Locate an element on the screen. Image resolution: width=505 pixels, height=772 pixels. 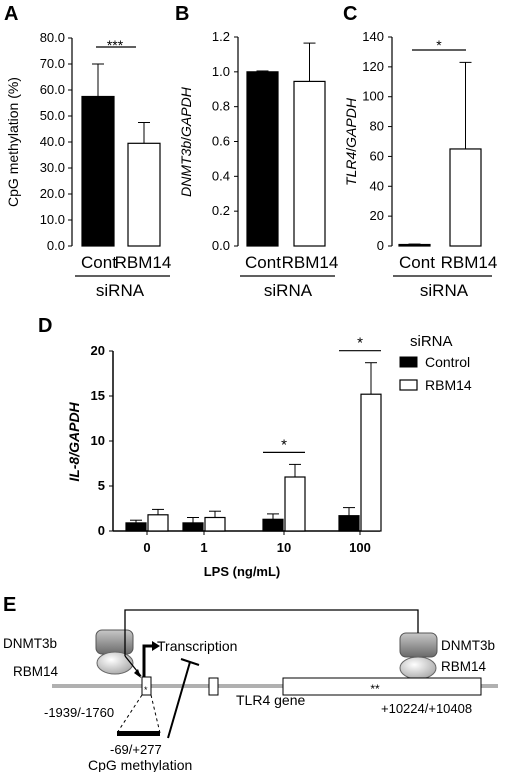
y-tick-label: 10.0 is located at coordinates (52, 219).